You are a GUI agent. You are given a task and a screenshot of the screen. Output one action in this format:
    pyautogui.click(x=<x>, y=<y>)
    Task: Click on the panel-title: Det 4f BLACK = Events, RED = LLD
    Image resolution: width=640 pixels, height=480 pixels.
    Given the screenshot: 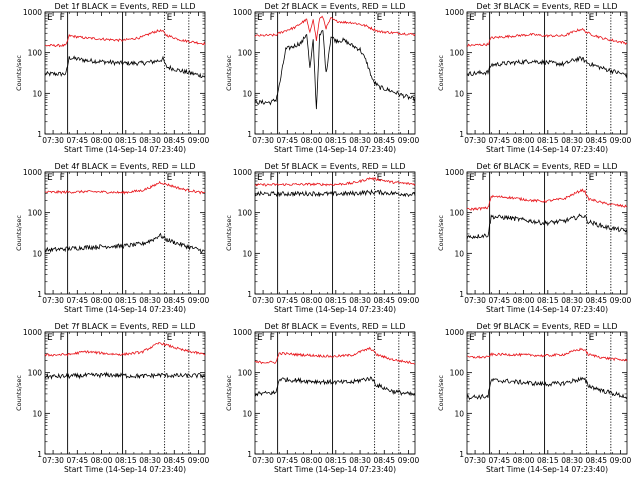 What is the action you would take?
    pyautogui.click(x=124, y=166)
    